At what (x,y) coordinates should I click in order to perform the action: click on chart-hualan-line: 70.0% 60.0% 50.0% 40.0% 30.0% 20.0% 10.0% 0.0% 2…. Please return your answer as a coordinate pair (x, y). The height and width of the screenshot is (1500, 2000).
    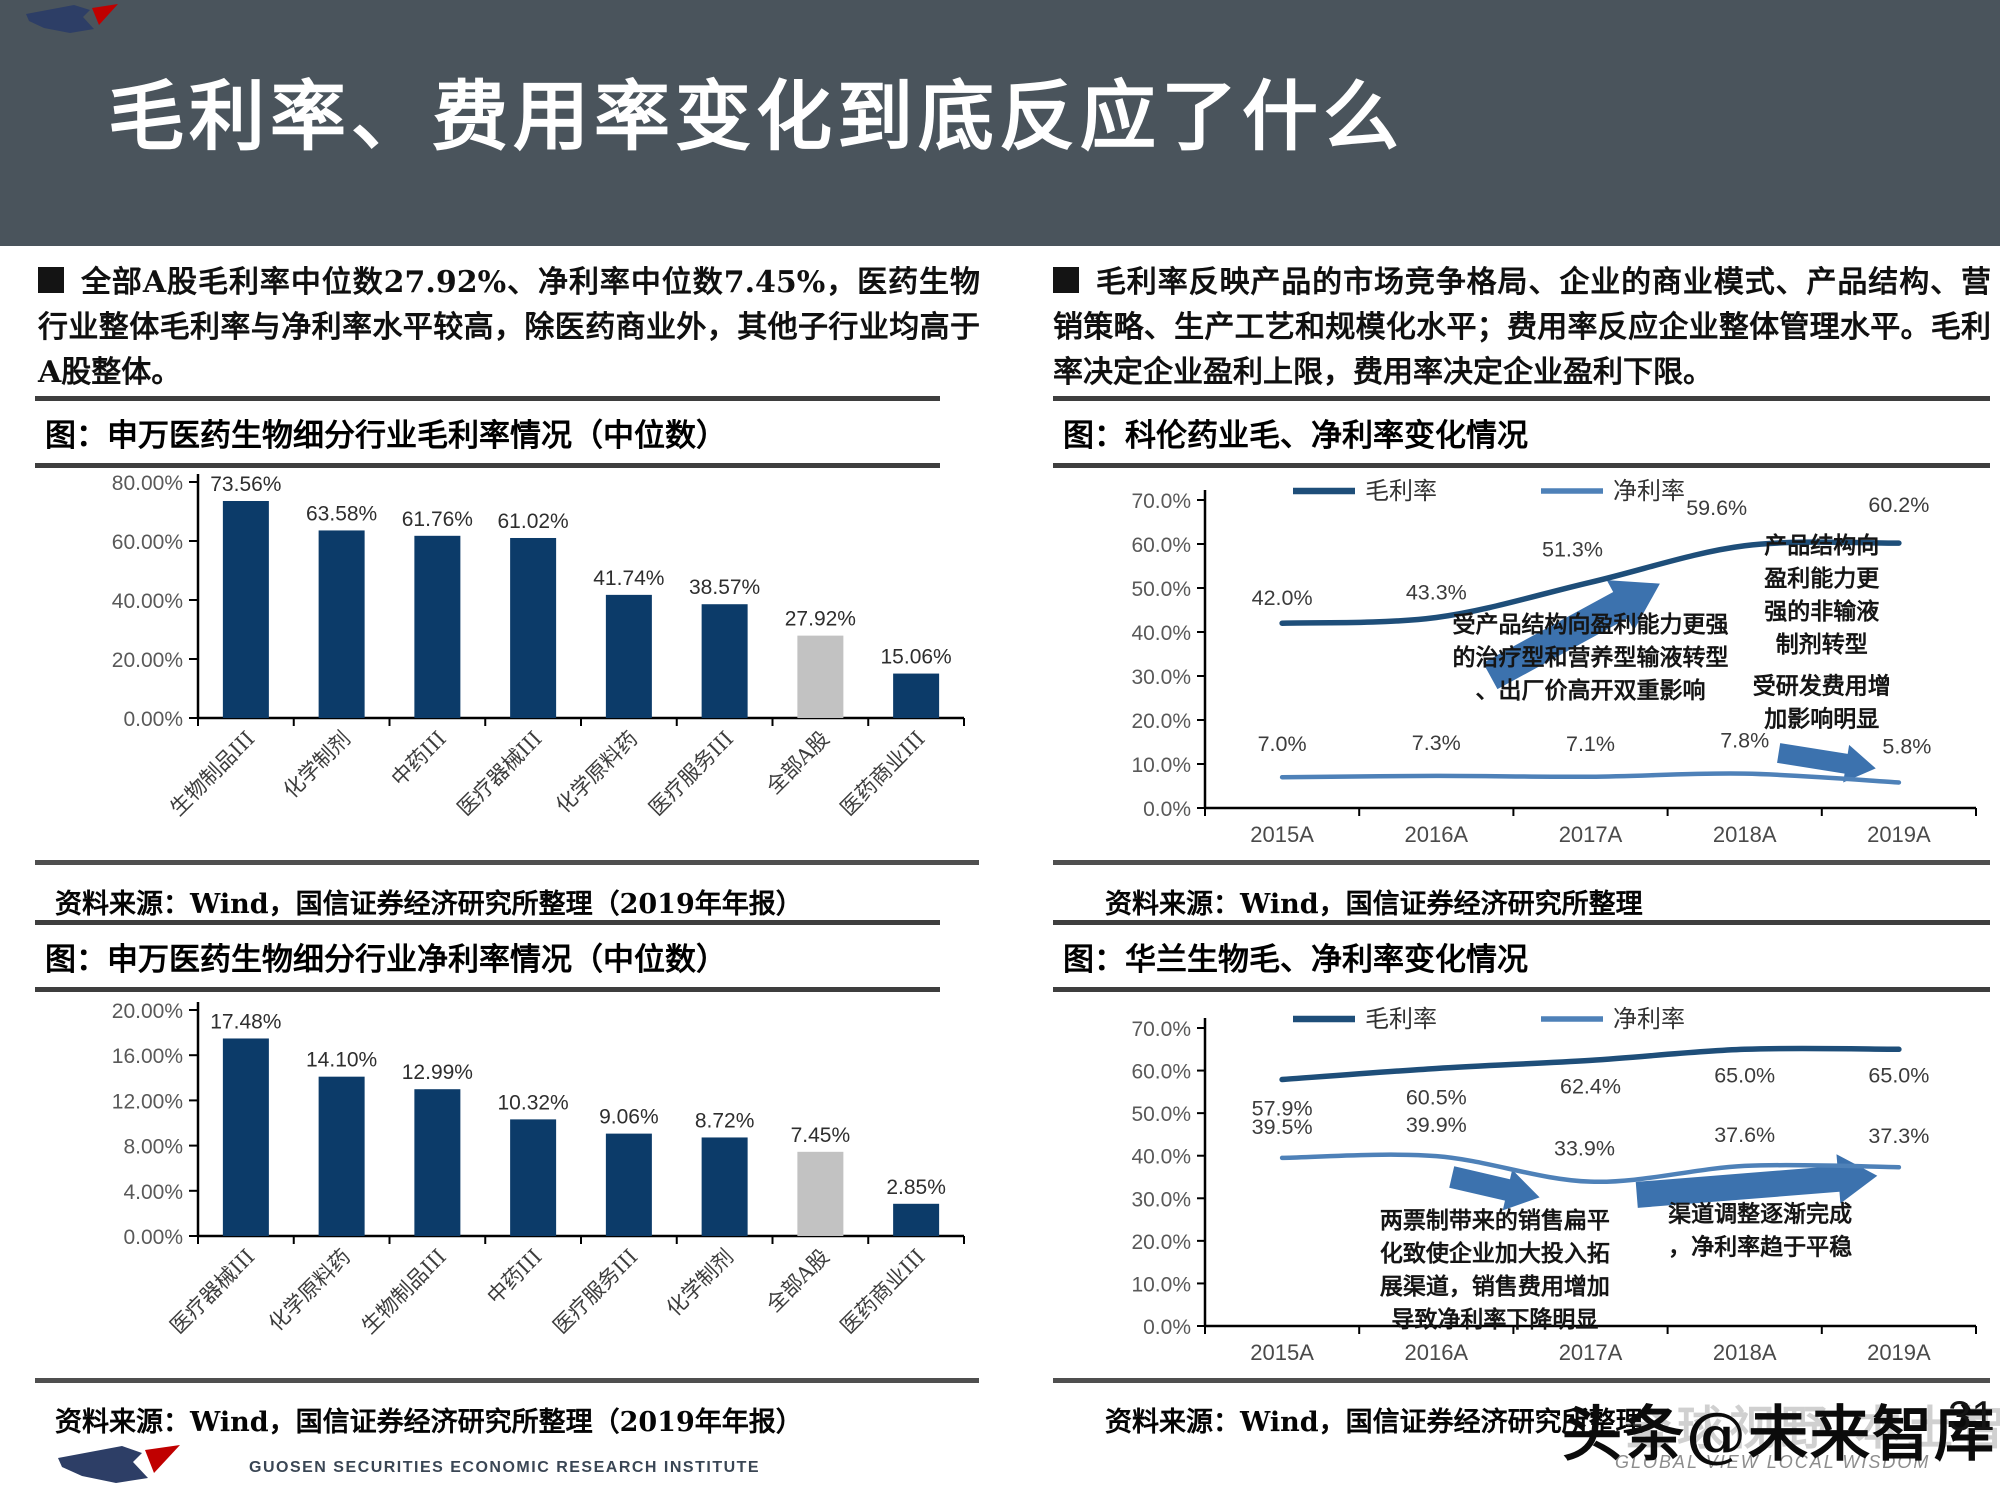
    Looking at the image, I should click on (1521, 1182).